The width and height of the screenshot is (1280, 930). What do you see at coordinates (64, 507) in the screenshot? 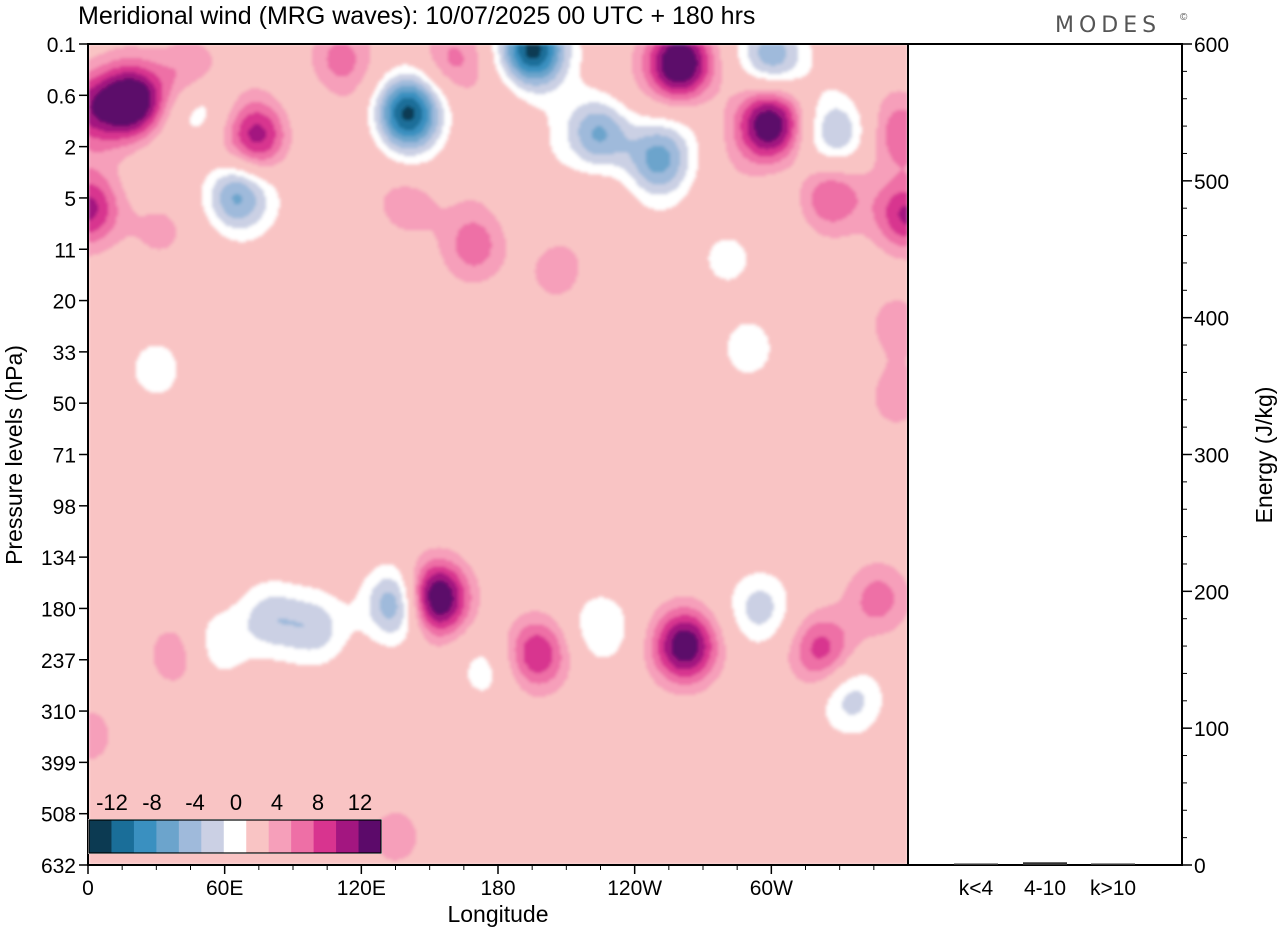
I see `y-tick-label: 98` at bounding box center [64, 507].